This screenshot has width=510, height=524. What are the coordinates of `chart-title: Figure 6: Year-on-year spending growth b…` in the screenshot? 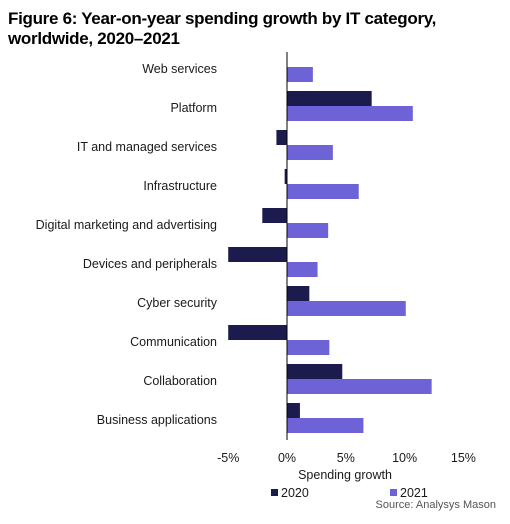 It's located at (222, 28).